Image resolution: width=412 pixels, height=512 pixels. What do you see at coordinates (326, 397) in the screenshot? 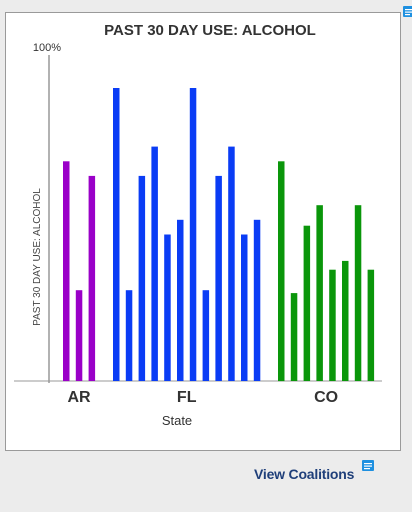
I see `x-tick-label-co: CO` at bounding box center [326, 397].